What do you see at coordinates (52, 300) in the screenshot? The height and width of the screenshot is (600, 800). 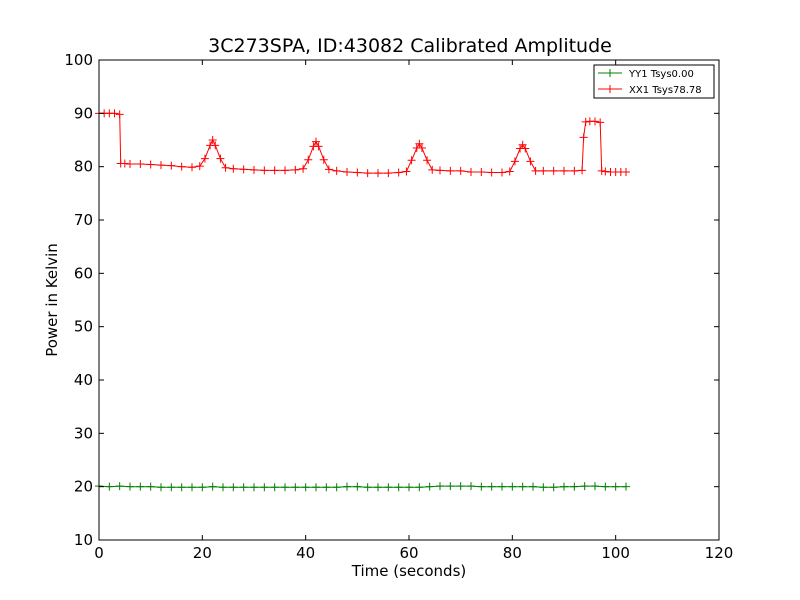 I see `y-axis-label: Power in Kelvin` at bounding box center [52, 300].